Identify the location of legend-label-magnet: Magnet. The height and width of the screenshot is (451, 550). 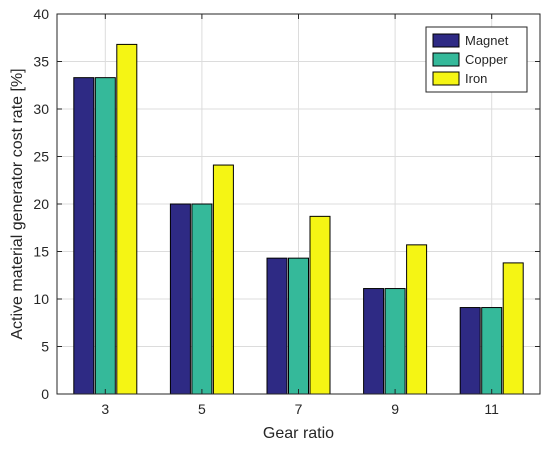
(487, 40).